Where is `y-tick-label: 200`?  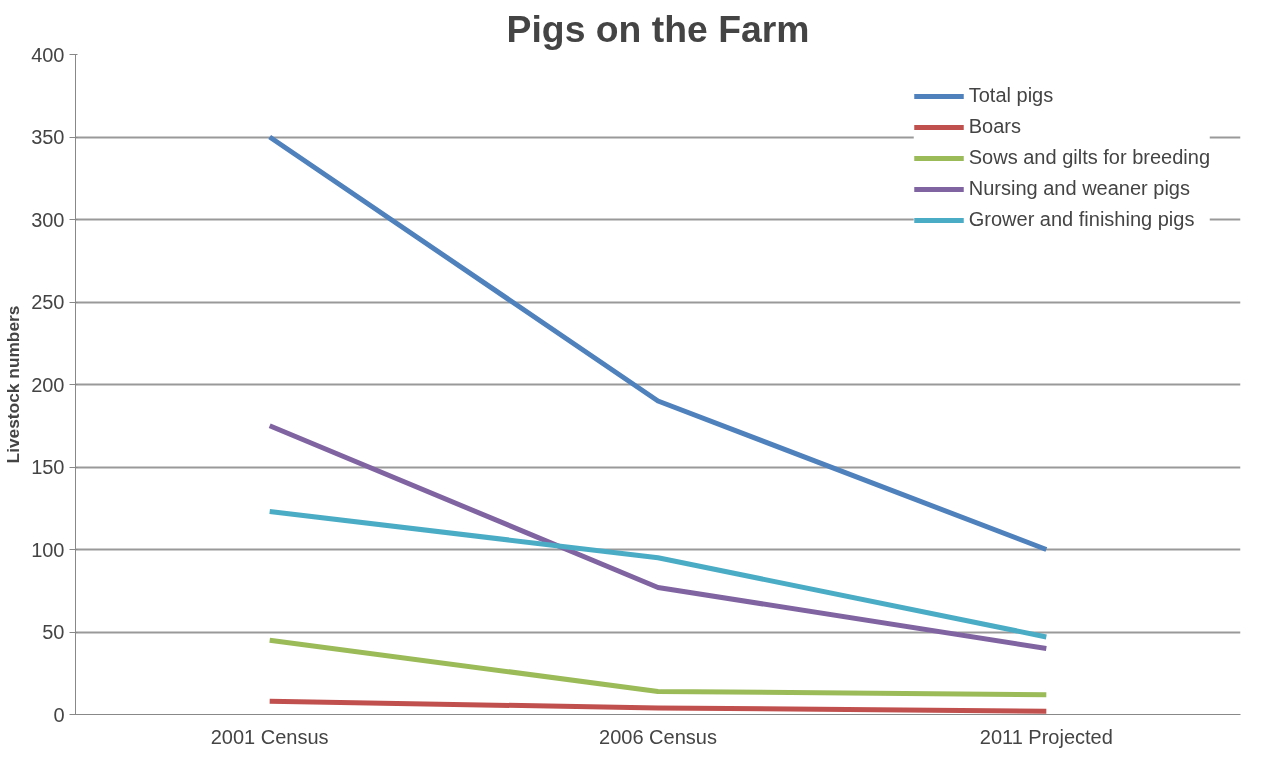 y-tick-label: 200 is located at coordinates (48, 384).